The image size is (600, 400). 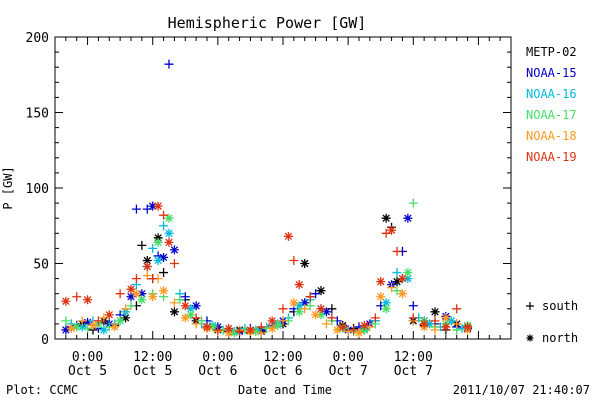 What do you see at coordinates (551, 157) in the screenshot?
I see `legend-entry: NOAA-19` at bounding box center [551, 157].